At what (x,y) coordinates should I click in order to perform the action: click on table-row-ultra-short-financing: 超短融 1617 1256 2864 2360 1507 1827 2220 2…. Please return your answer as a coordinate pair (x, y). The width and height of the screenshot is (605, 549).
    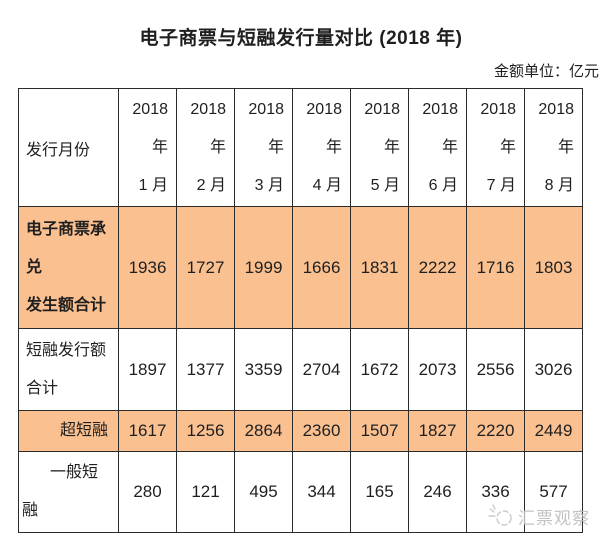
    Looking at the image, I should click on (300, 431).